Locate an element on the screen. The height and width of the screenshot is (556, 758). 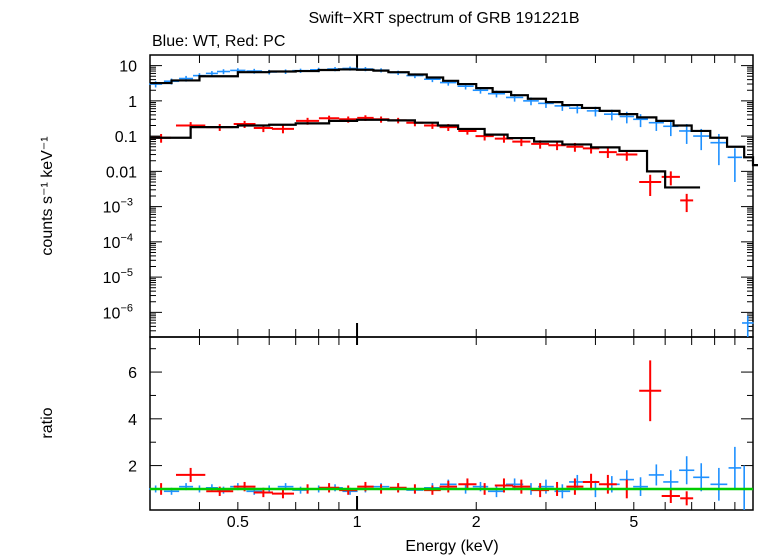
model-curve-model is located at coordinates (454, 117).